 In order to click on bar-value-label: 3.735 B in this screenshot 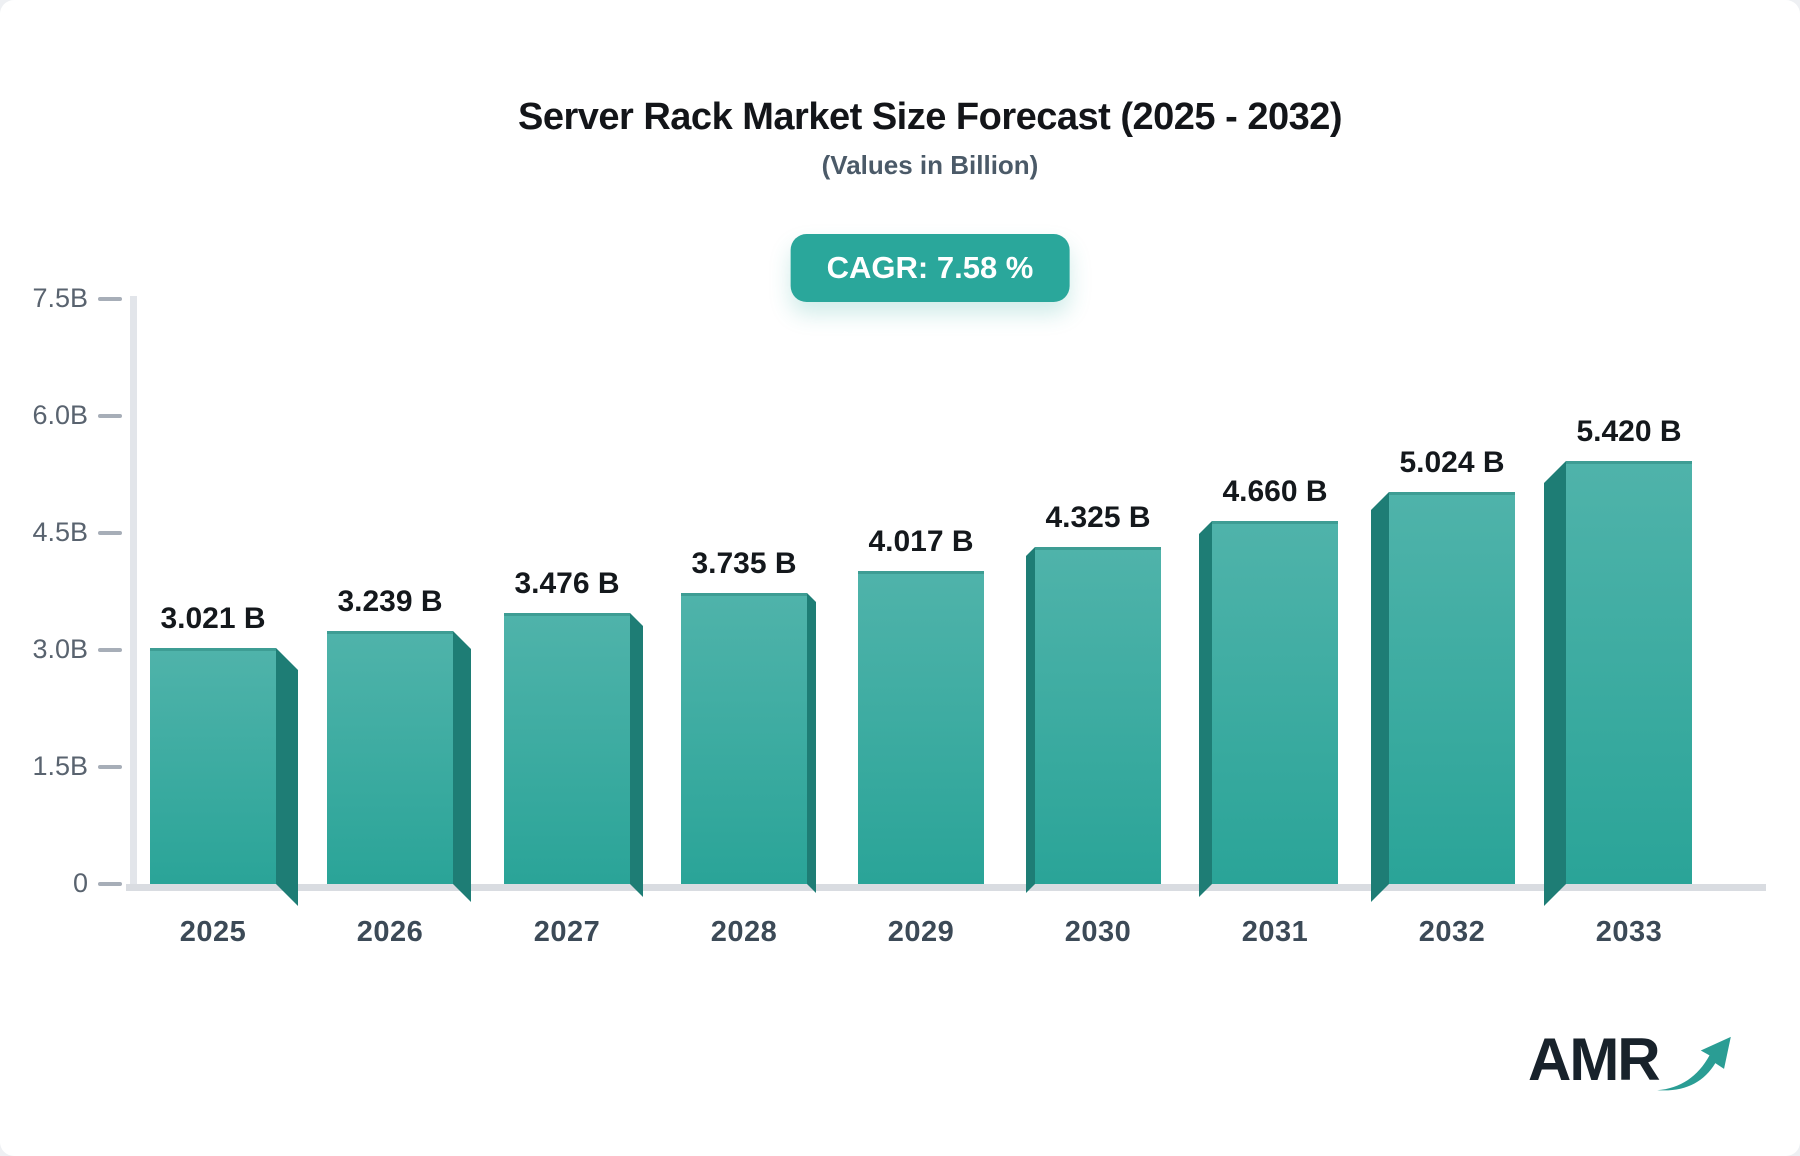, I will do `click(744, 563)`.